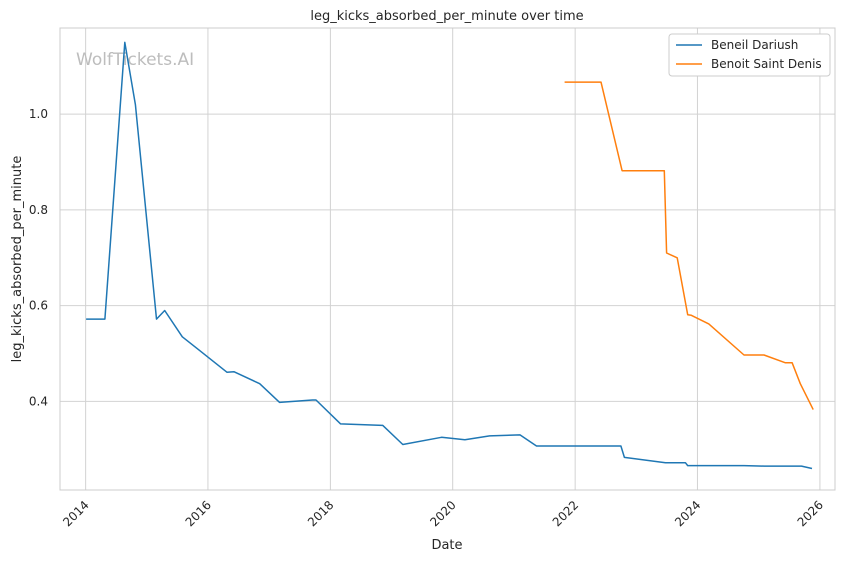  What do you see at coordinates (135, 60) in the screenshot?
I see `watermark: WolfTickets.AI` at bounding box center [135, 60].